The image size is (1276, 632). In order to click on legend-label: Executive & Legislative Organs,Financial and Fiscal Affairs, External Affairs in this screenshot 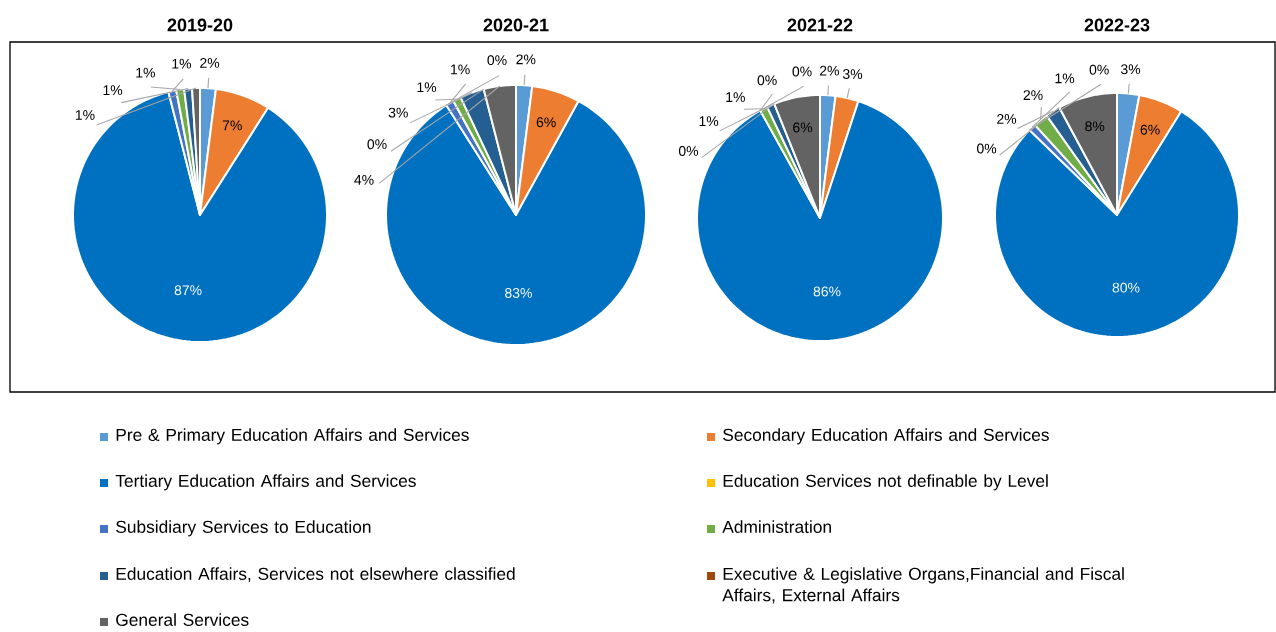, I will do `click(923, 585)`.